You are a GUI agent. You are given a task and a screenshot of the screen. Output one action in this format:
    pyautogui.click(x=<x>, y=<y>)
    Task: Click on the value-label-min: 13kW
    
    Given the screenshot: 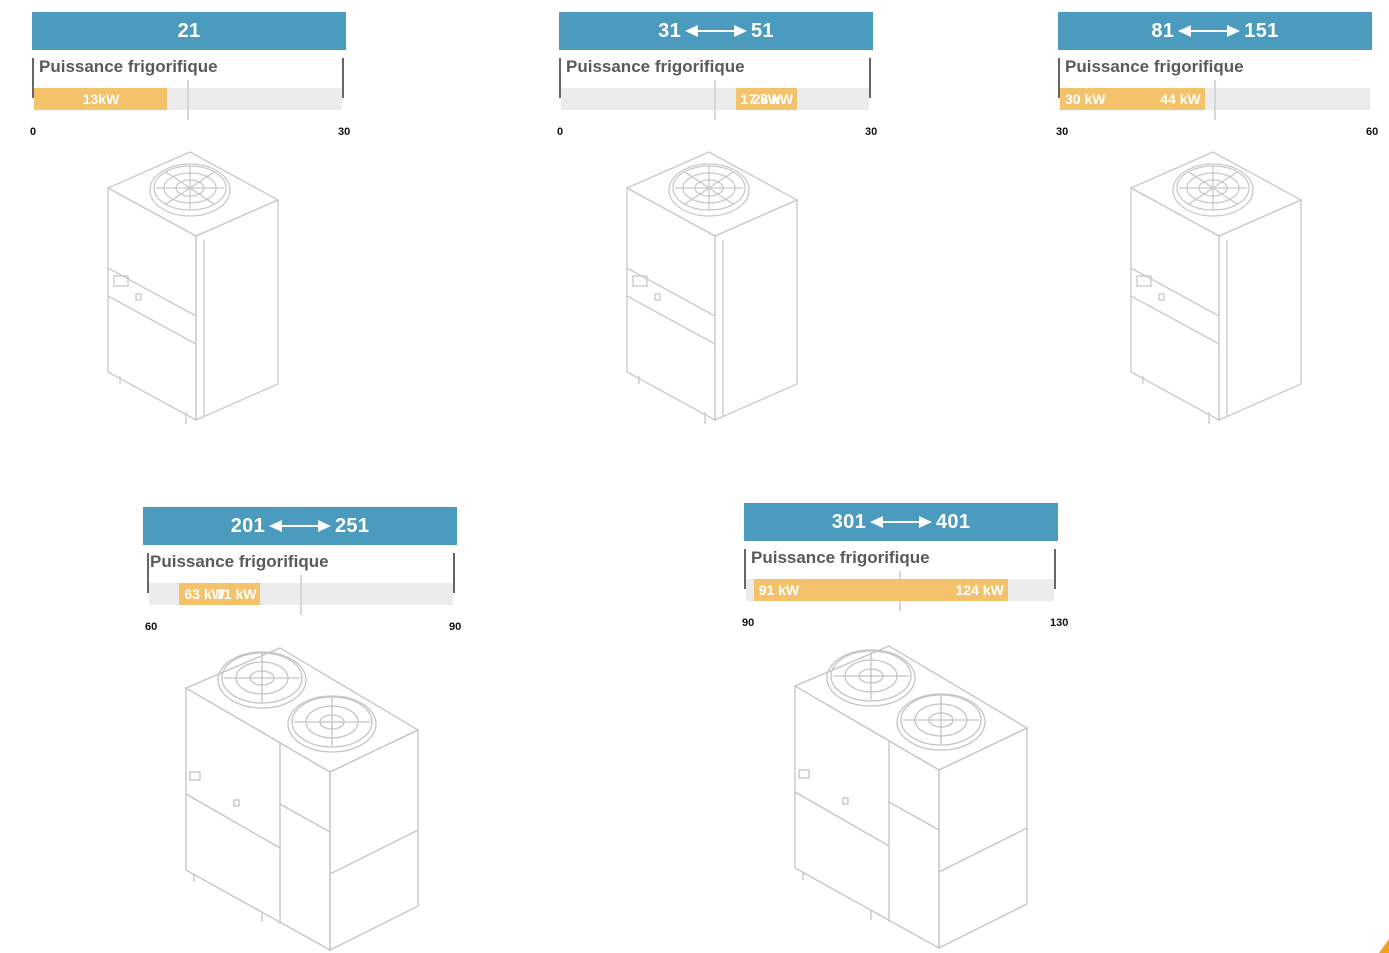 What is the action you would take?
    pyautogui.click(x=101, y=99)
    